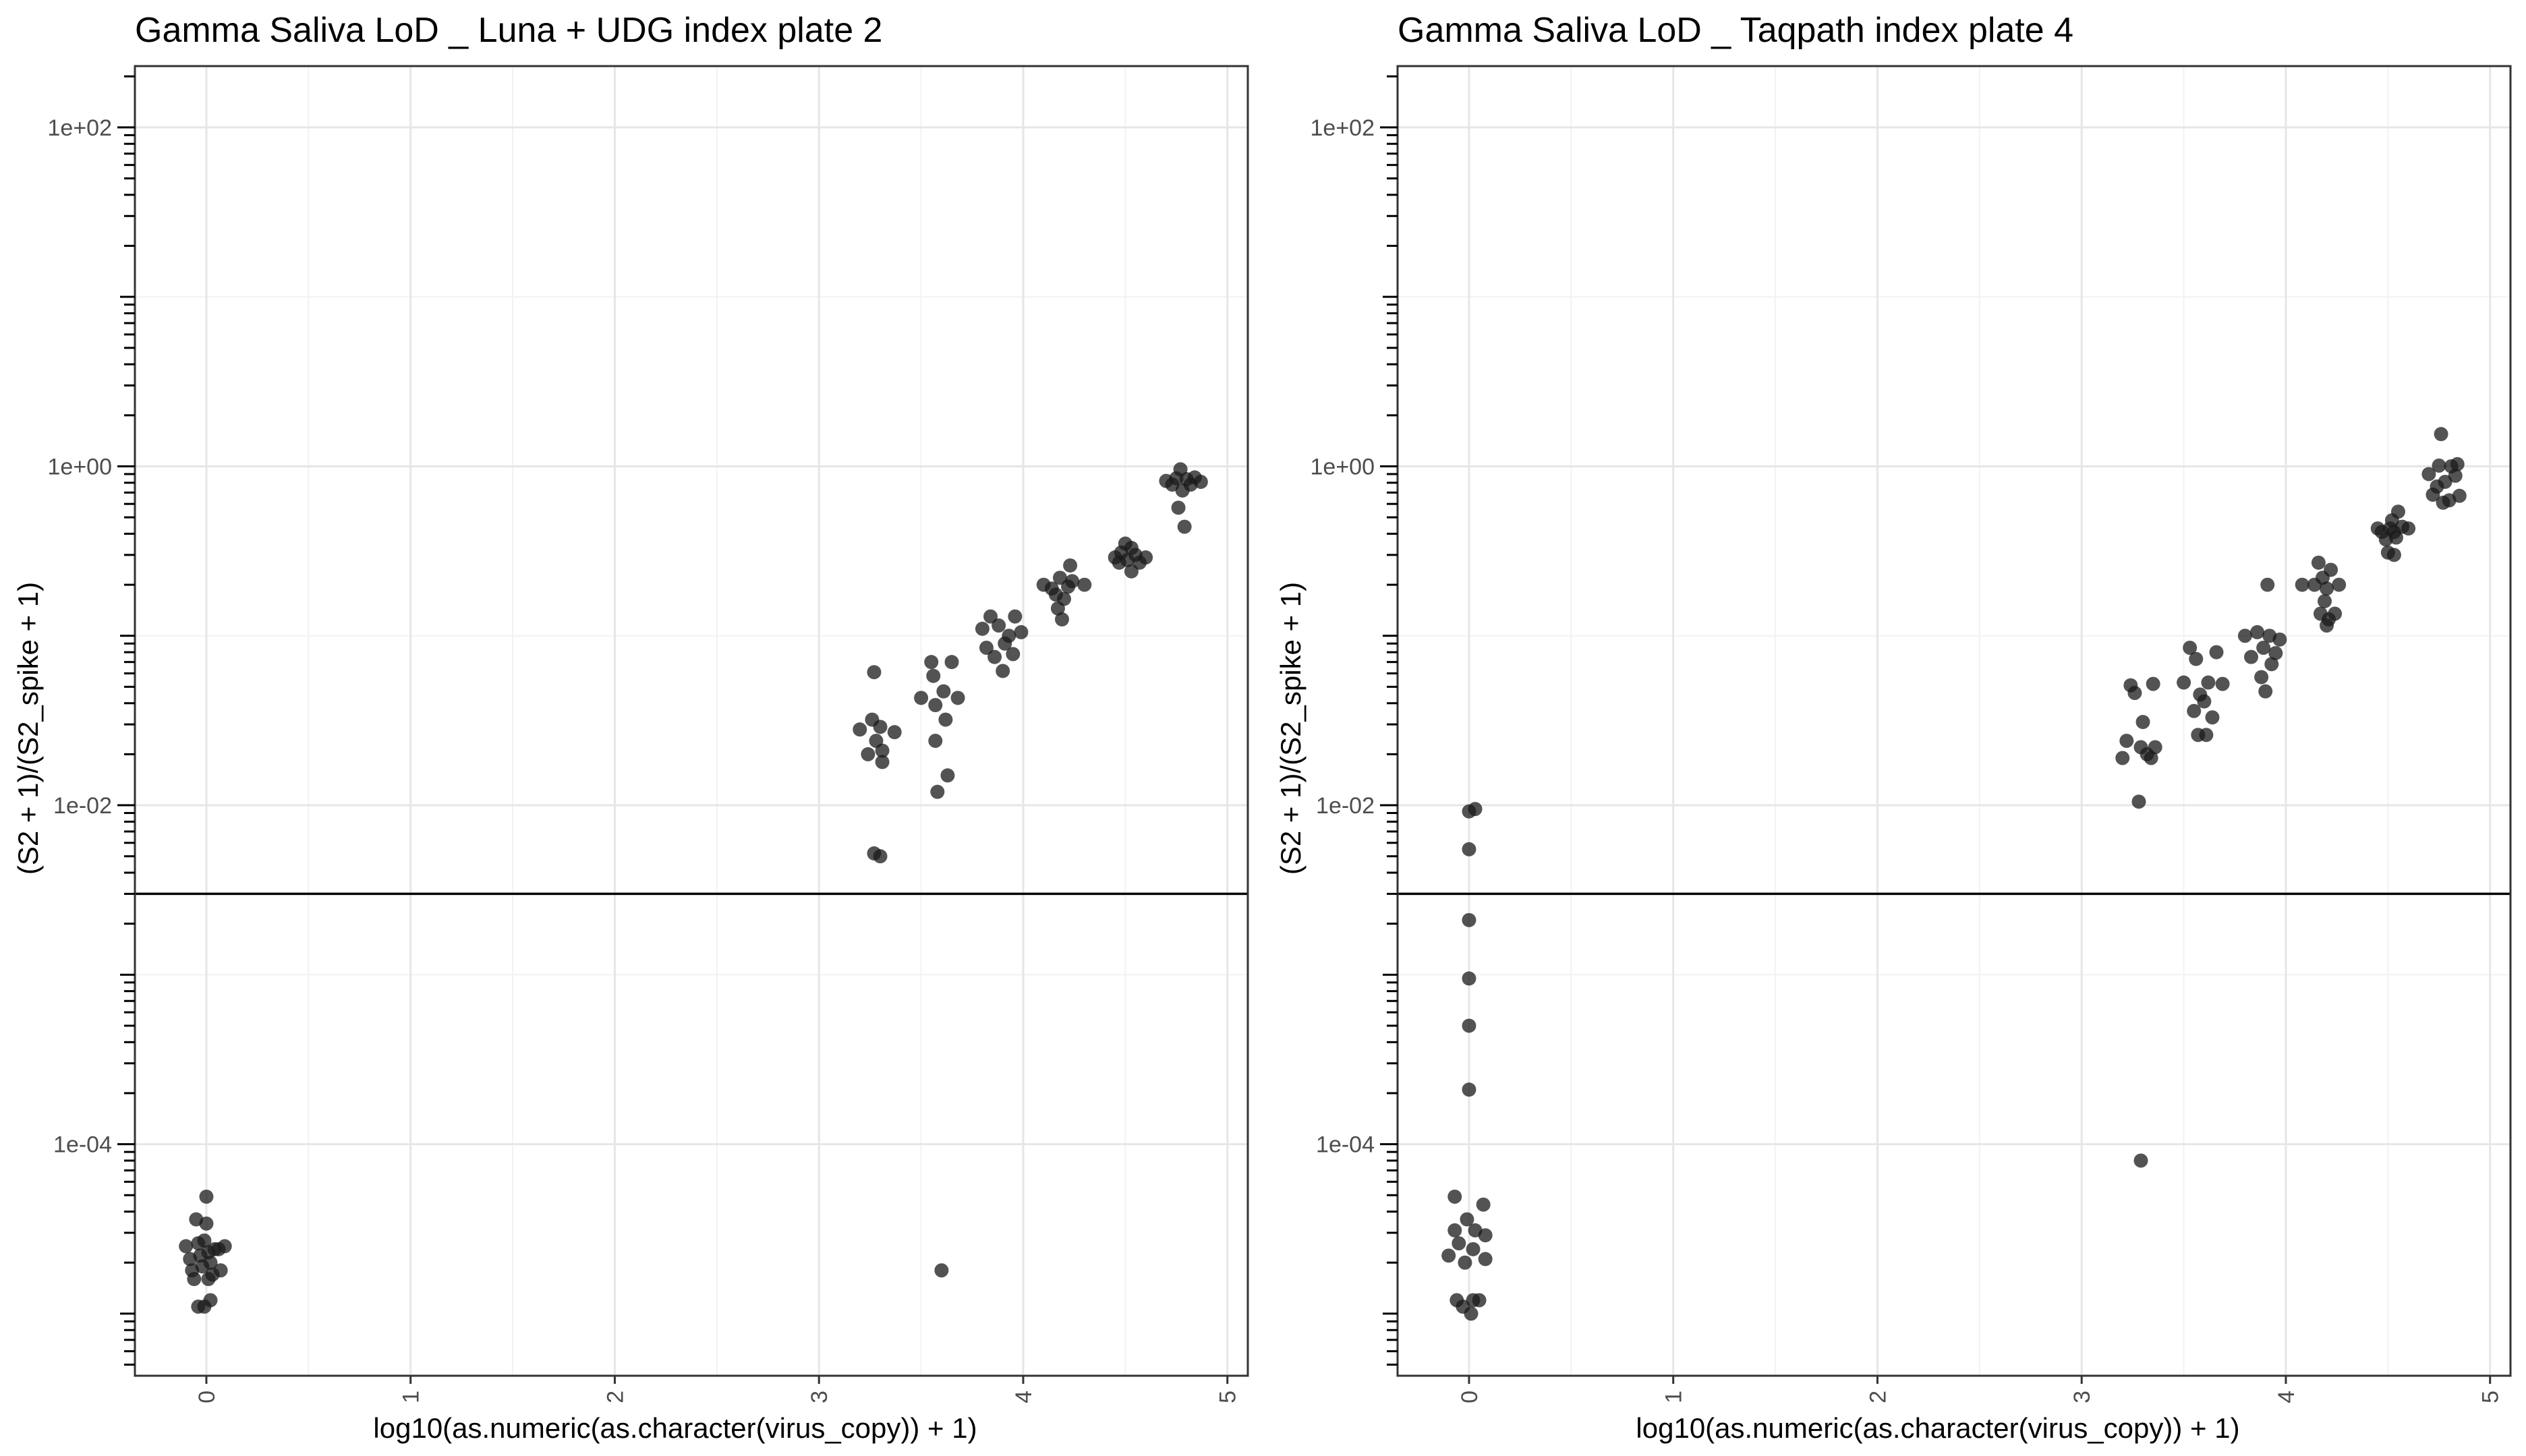 The height and width of the screenshot is (1456, 2526). Describe the element at coordinates (1735, 31) in the screenshot. I see `chart-title: Gamma Saliva LoD _ Taqpath index plate 4` at that location.